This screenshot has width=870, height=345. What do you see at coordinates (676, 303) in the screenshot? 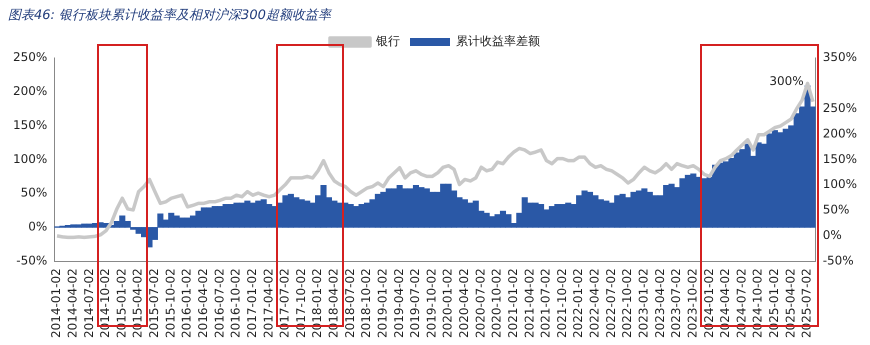
I see `x-tick-label: 2023-07-02` at bounding box center [676, 303].